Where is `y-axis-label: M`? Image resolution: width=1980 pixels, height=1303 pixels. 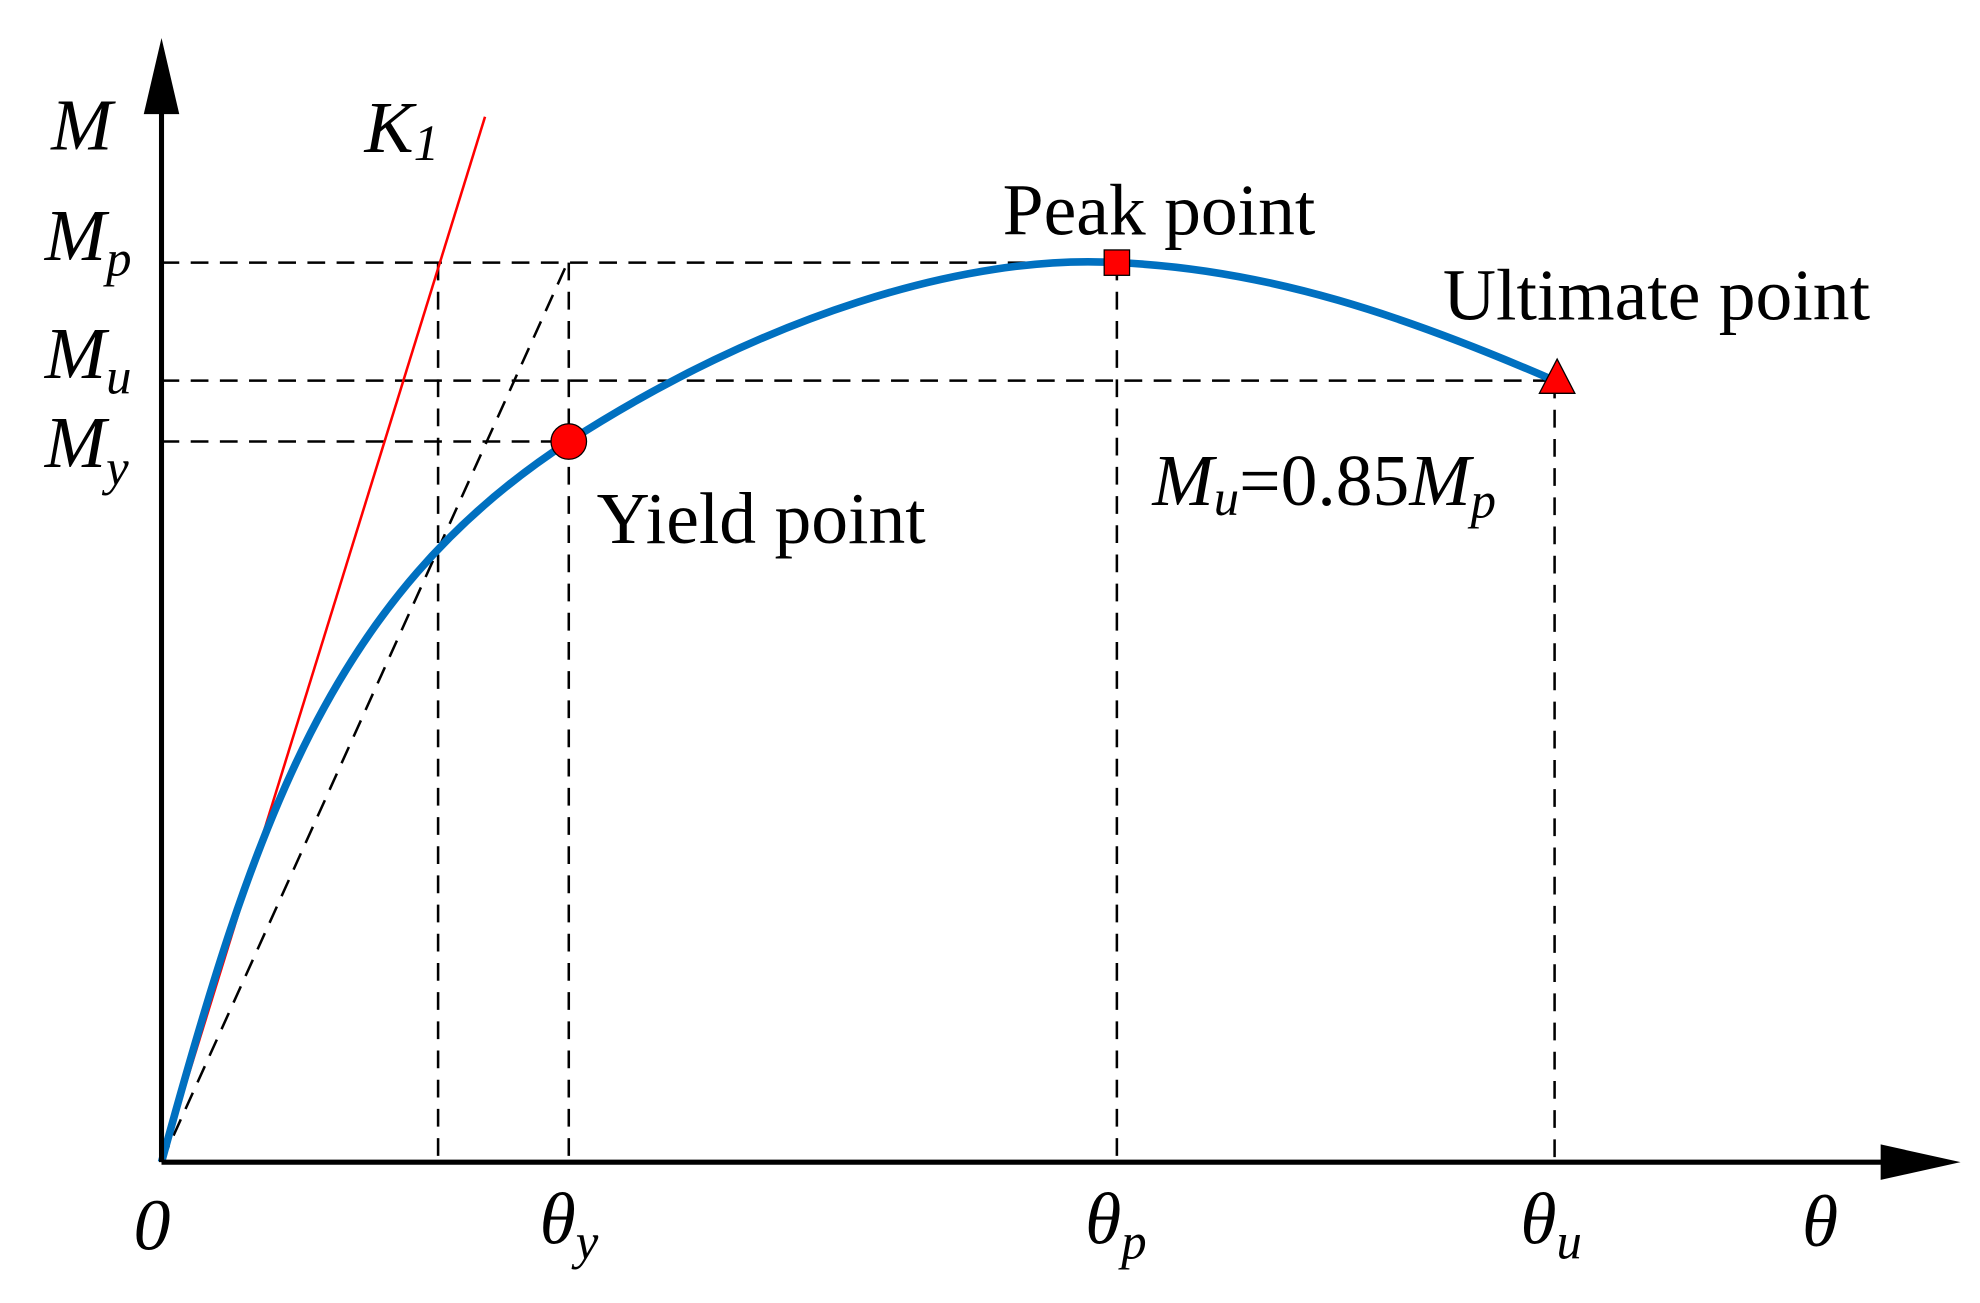
y-axis-label: M is located at coordinates (83, 125).